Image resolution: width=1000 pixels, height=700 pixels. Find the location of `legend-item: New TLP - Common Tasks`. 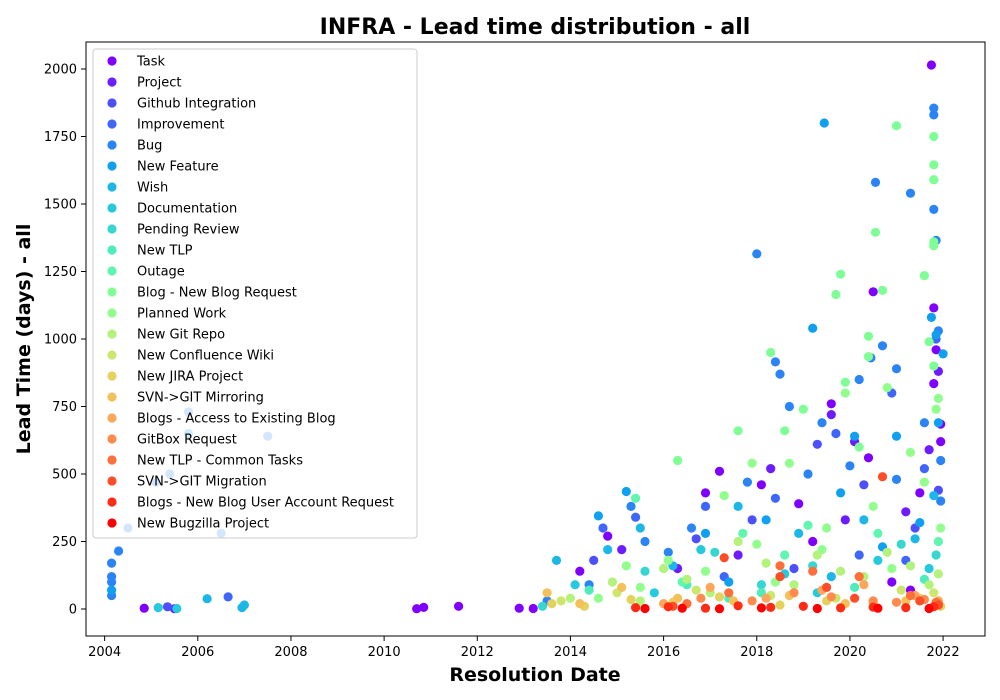

legend-item: New TLP - Common Tasks is located at coordinates (205, 461).